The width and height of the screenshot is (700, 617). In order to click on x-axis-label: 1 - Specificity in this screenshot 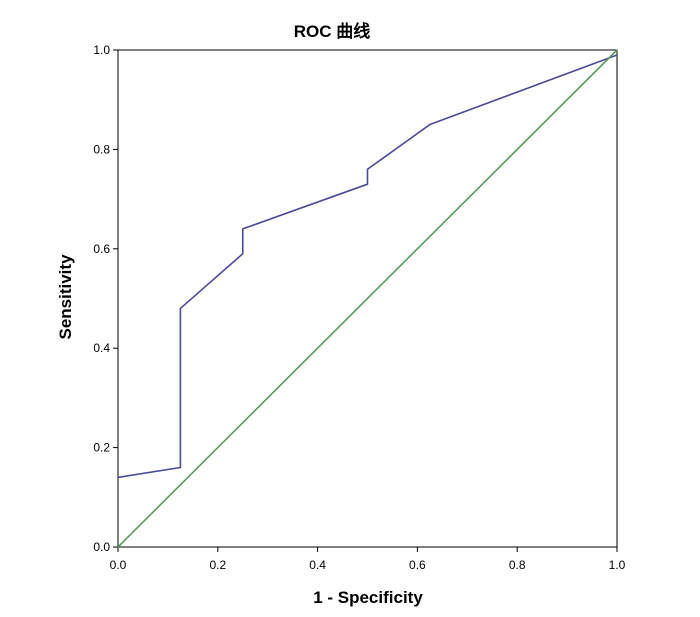, I will do `click(368, 597)`.